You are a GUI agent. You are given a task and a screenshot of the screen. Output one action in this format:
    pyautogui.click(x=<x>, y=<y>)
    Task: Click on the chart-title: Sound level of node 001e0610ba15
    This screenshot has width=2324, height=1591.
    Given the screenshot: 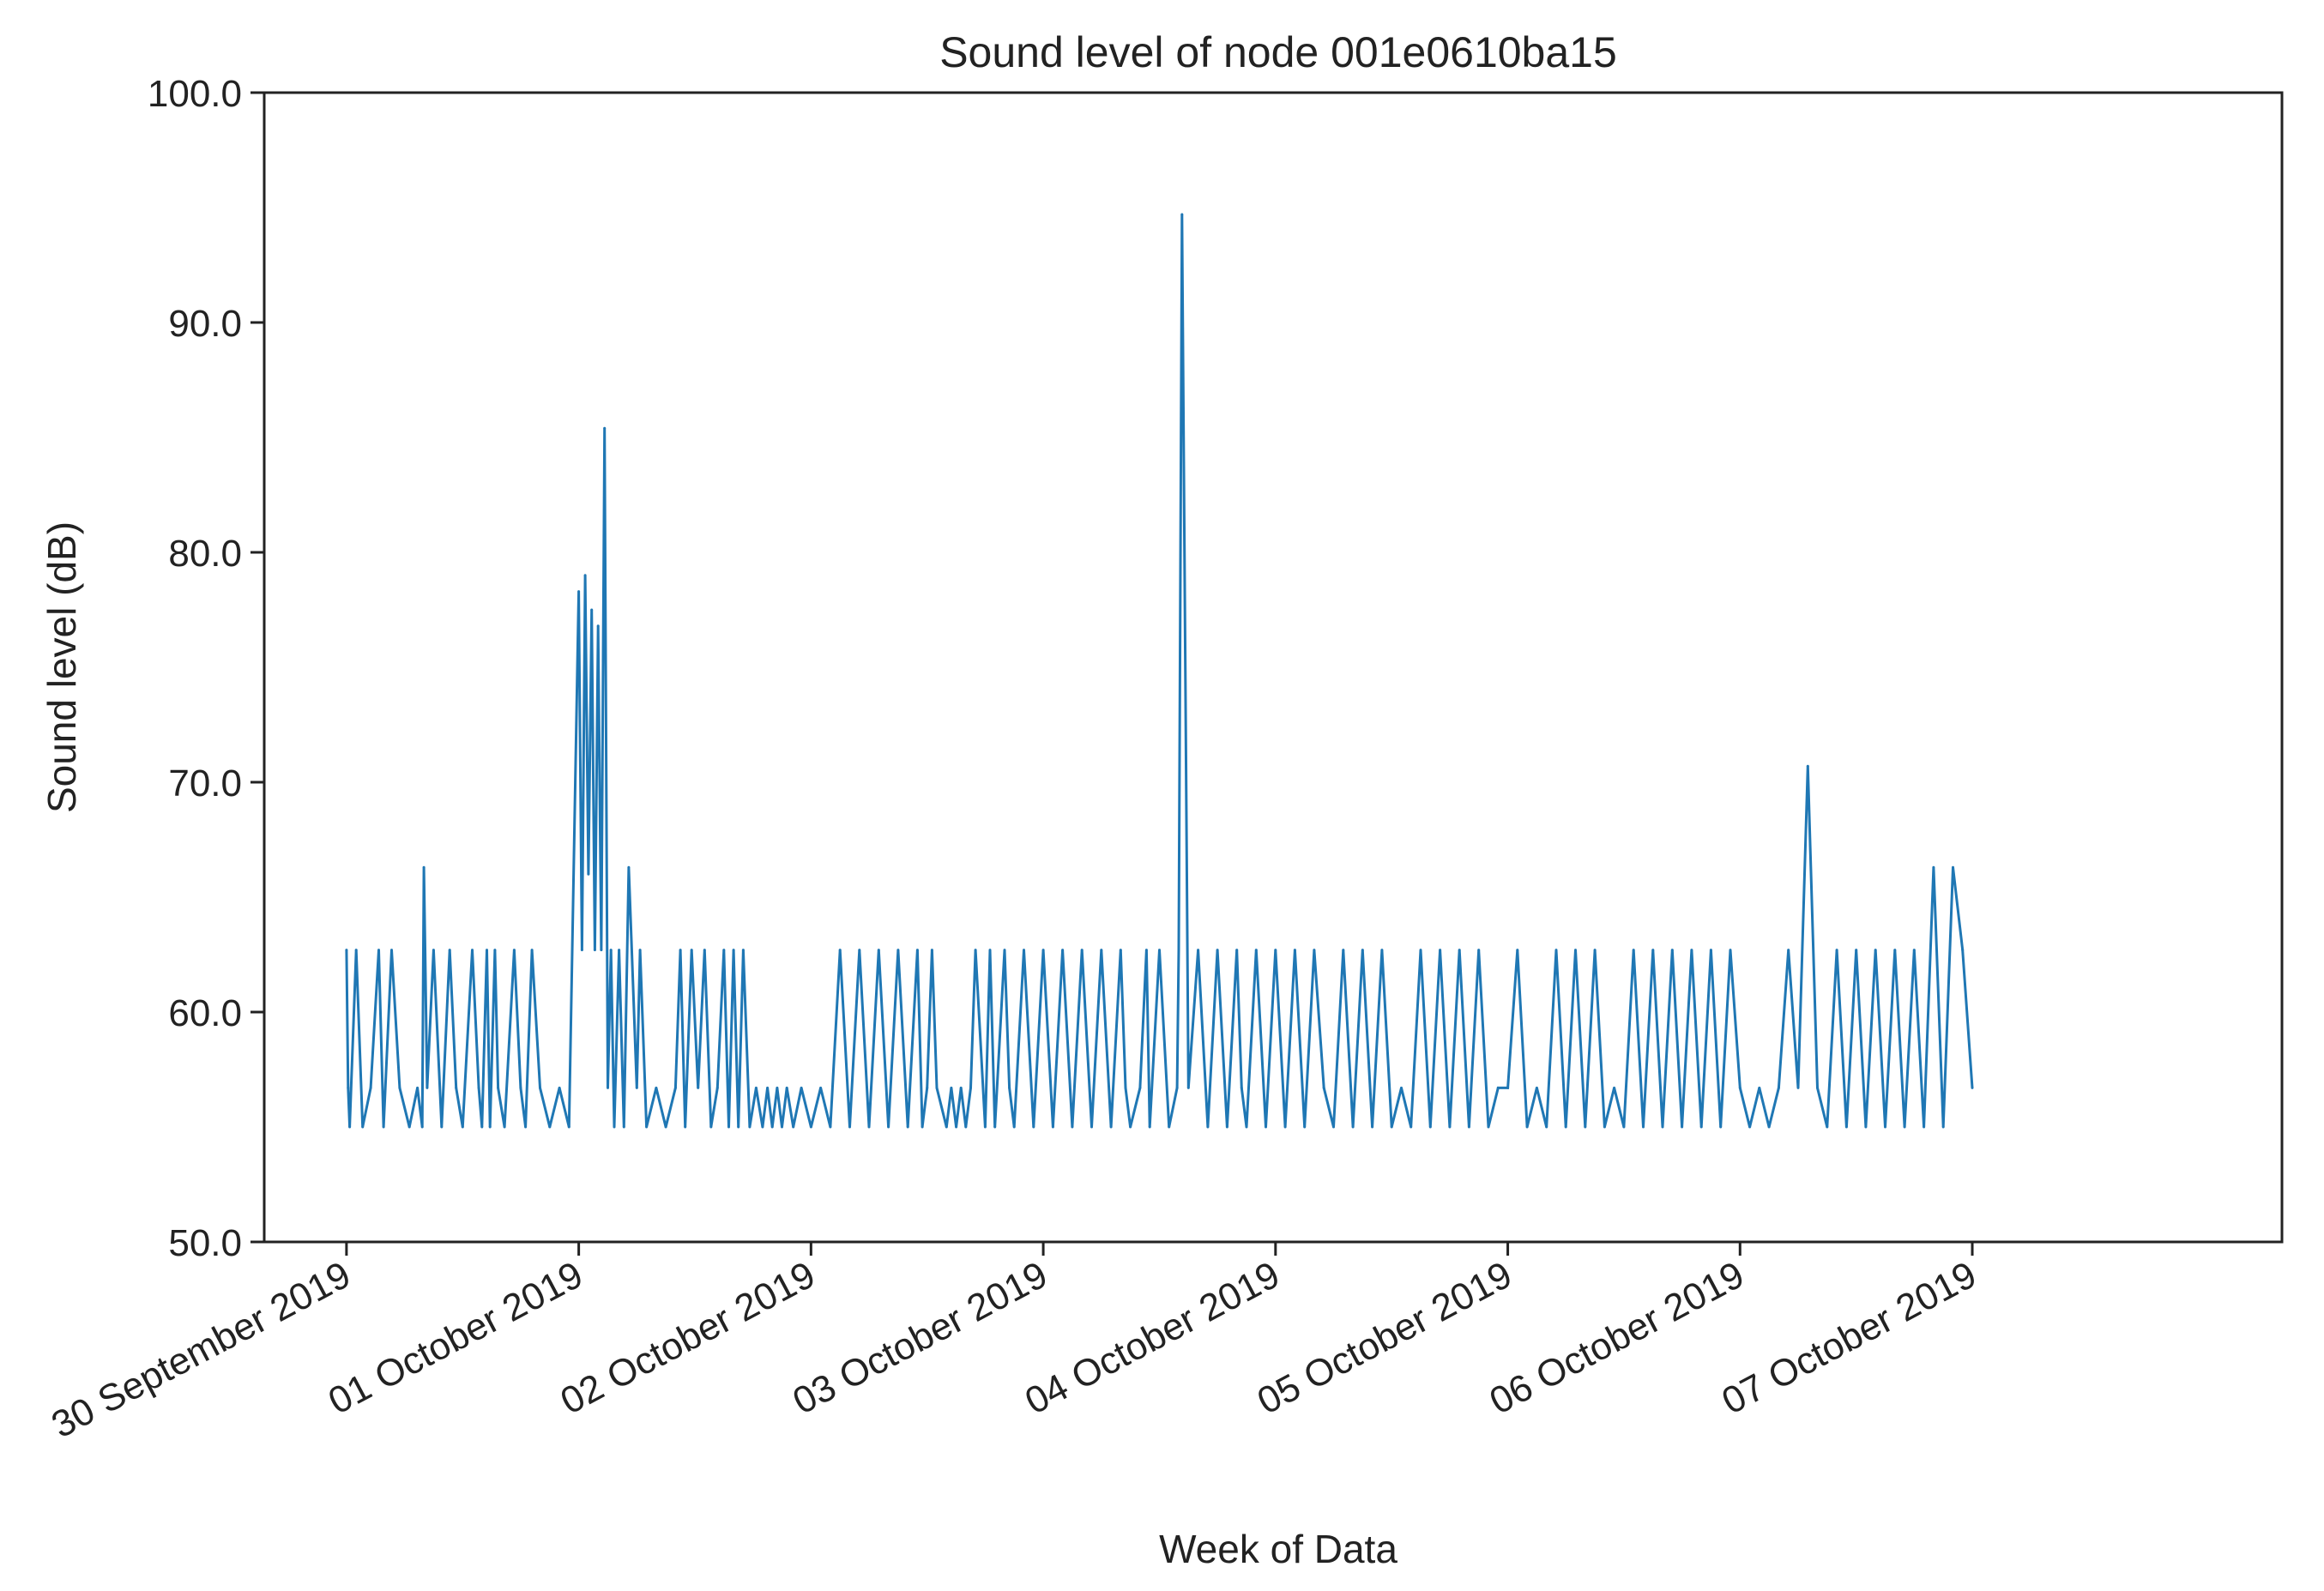 What is the action you would take?
    pyautogui.click(x=1278, y=52)
    